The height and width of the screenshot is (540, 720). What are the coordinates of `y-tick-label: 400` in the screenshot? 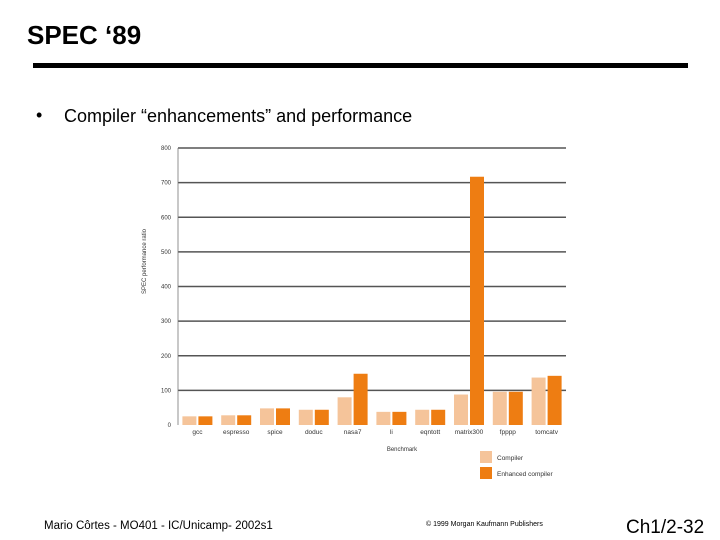 It's located at (166, 288).